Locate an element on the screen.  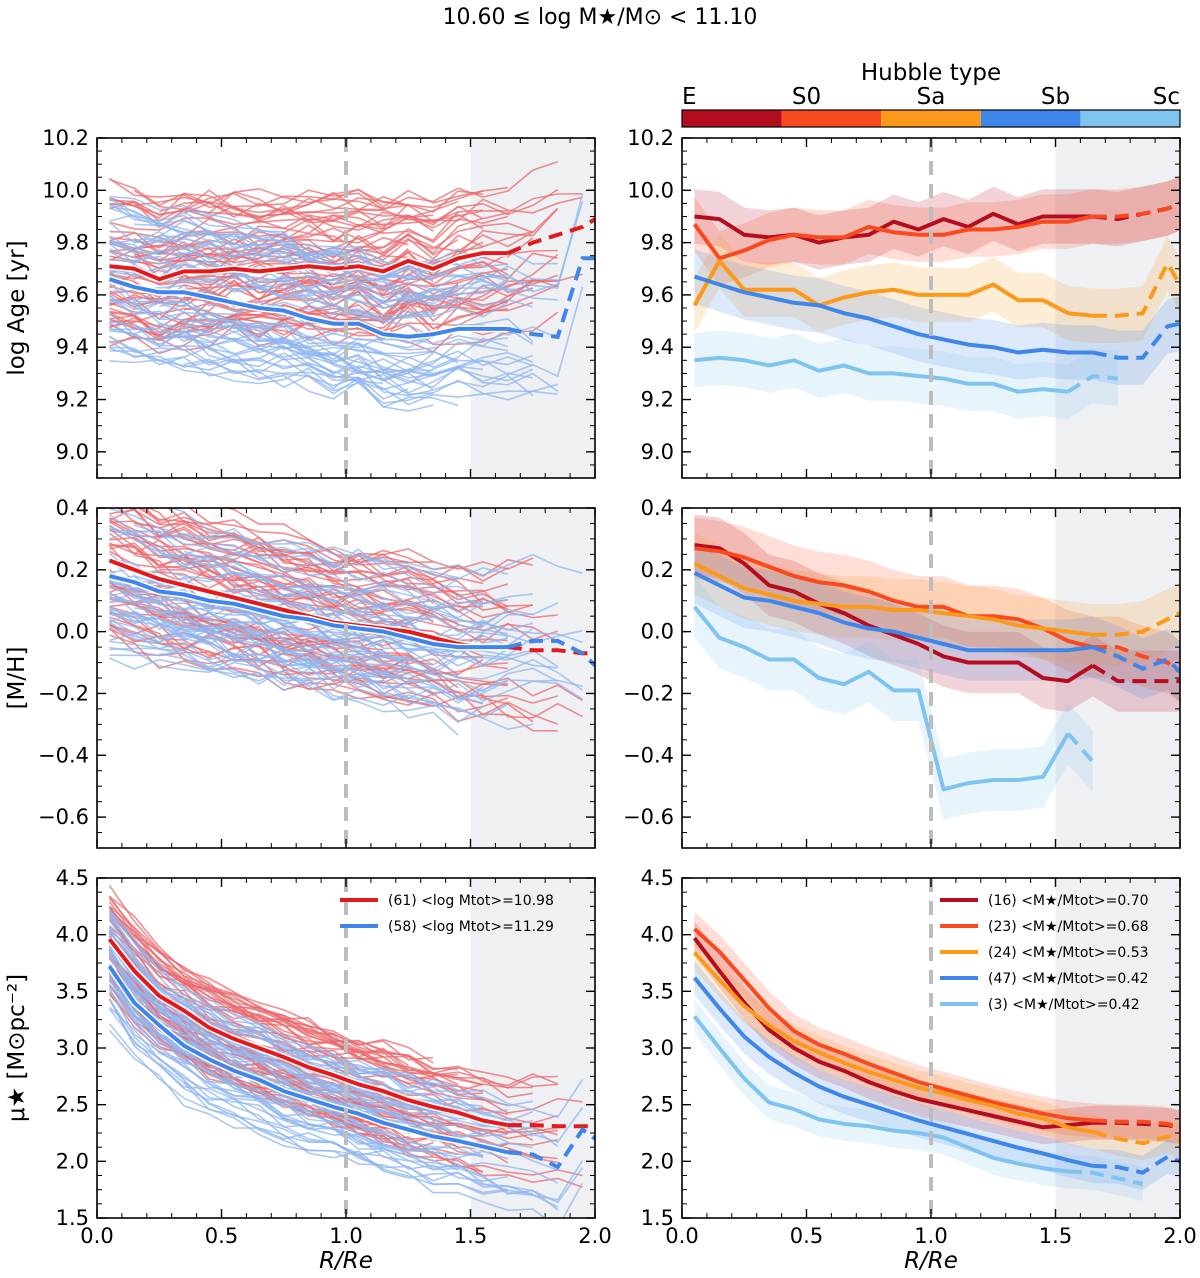
y-tick-label: 4.0 is located at coordinates (657, 935).